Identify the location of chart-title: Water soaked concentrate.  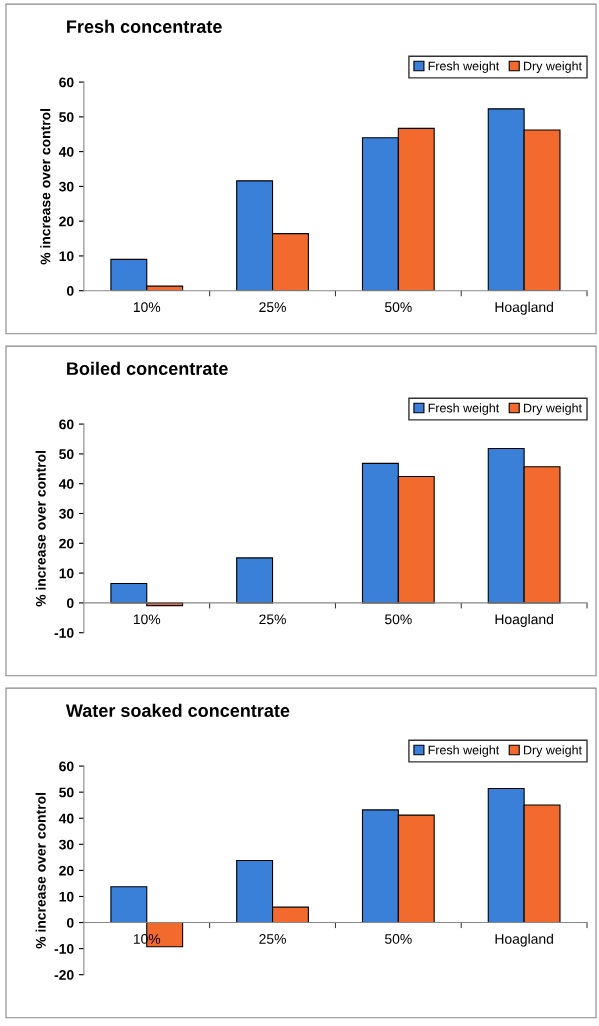
(177, 710).